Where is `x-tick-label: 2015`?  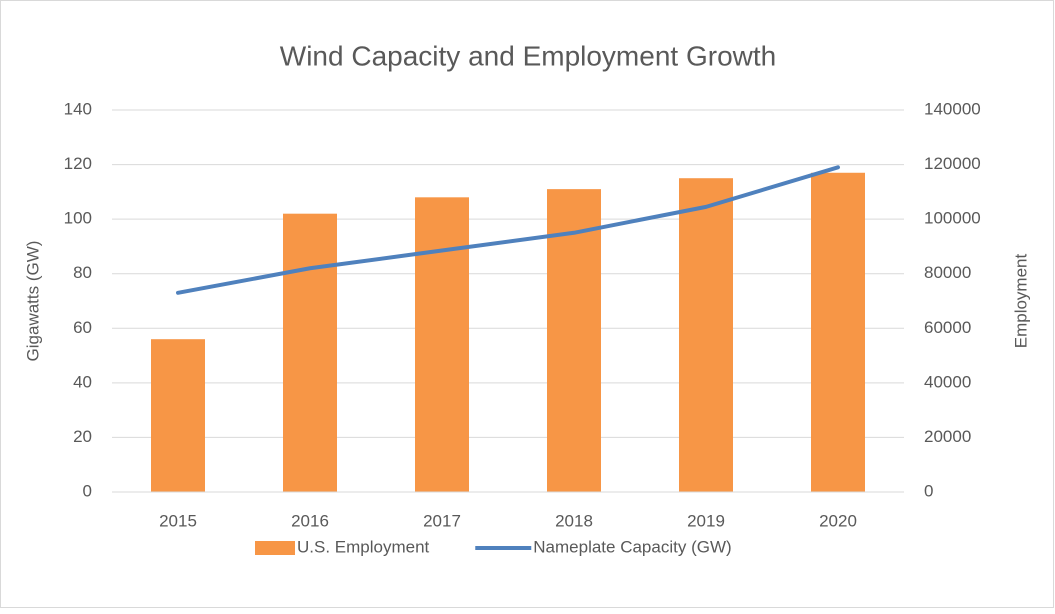
x-tick-label: 2015 is located at coordinates (178, 520).